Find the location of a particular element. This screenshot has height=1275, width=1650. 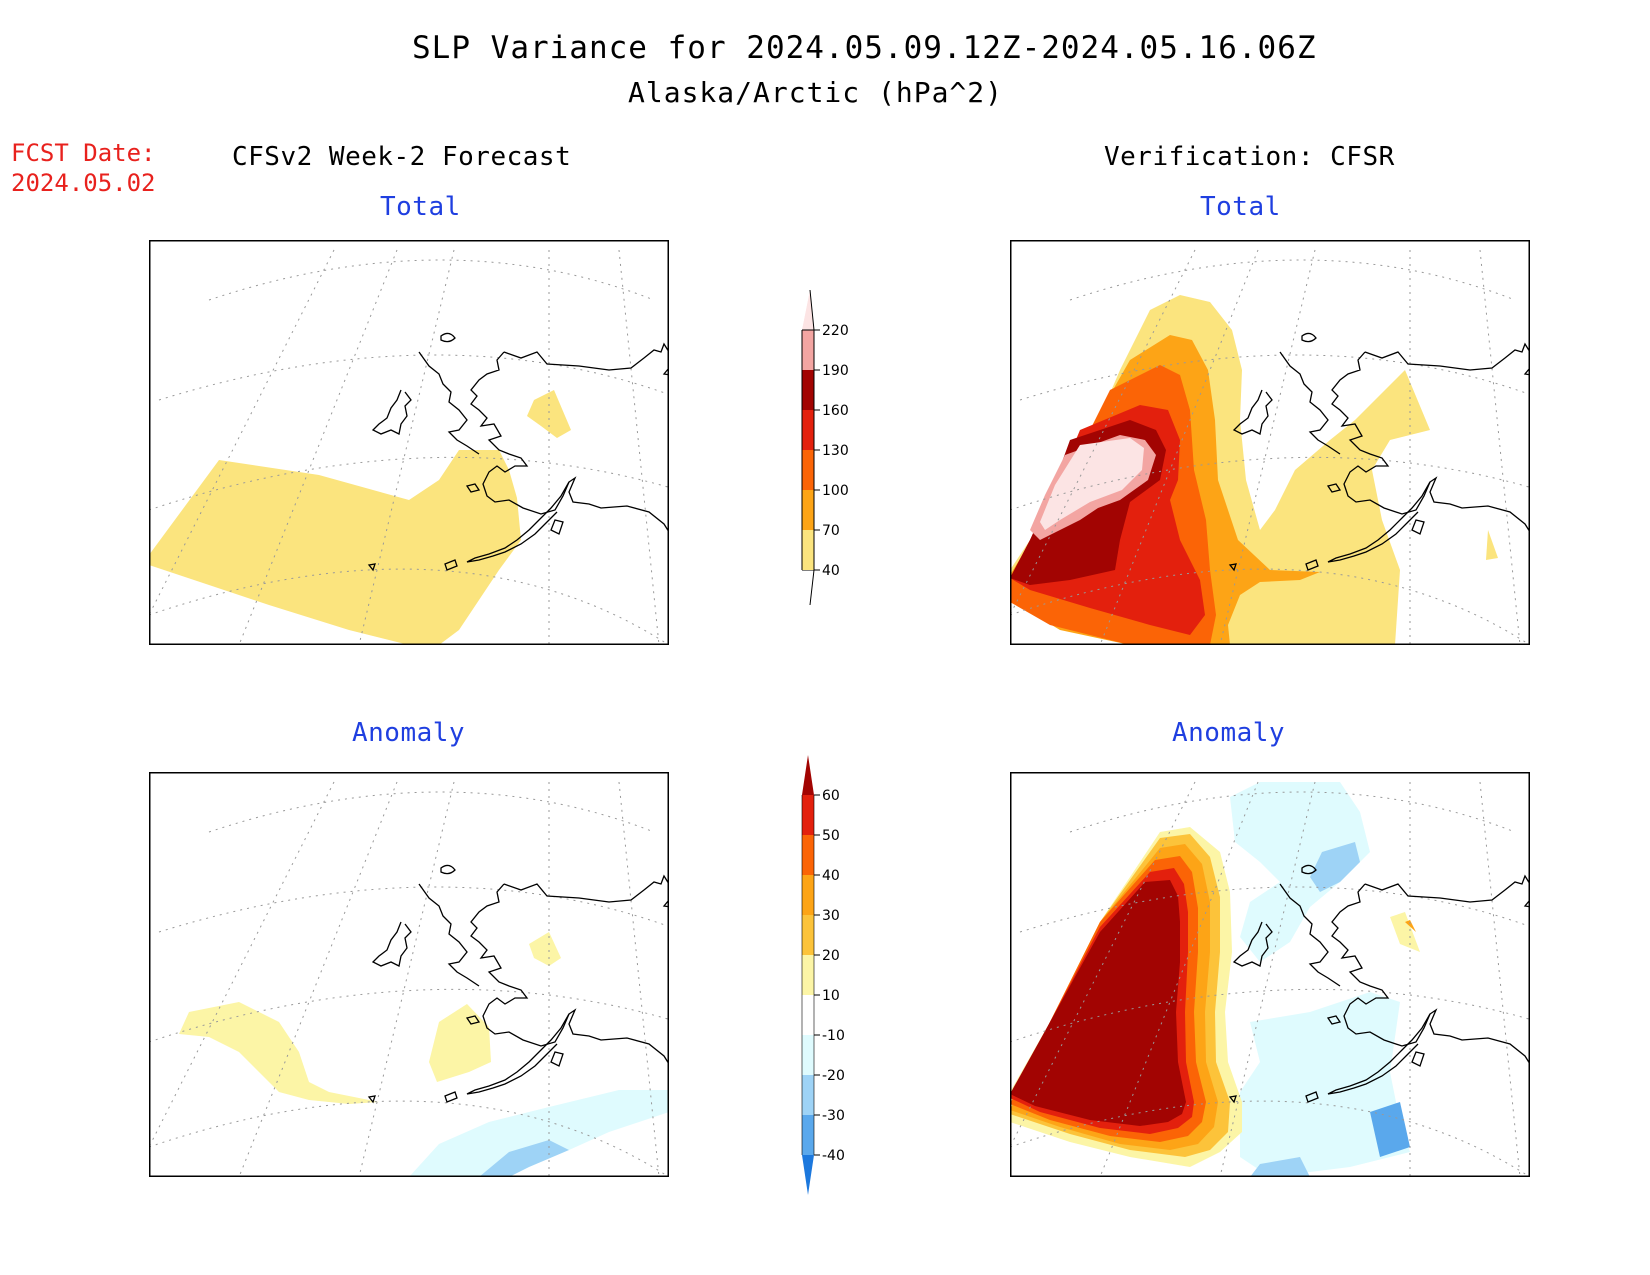

figure-subtitle: Alaska/Arctic (hPa^2) is located at coordinates (816, 92).